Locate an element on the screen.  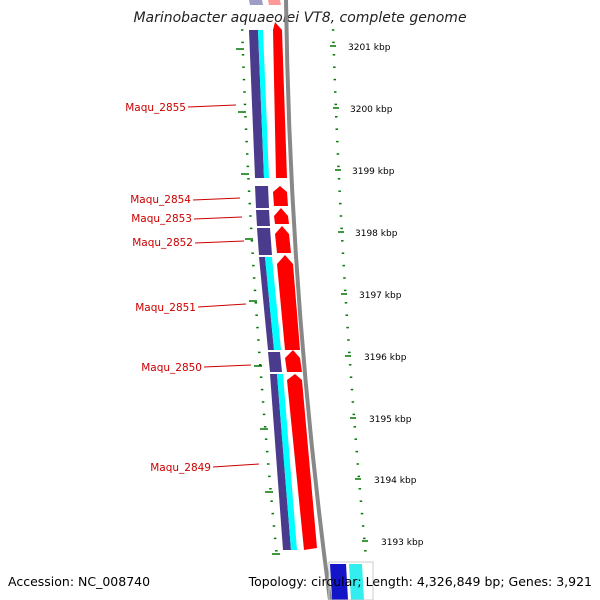
gene-label-maqu-2854: Maqu_2854 is located at coordinates (160, 200).